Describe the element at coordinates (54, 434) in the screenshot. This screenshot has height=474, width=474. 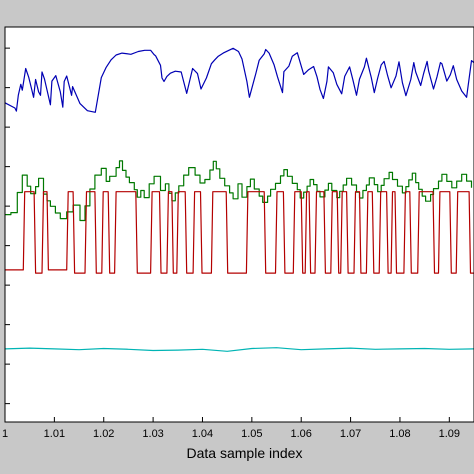
I see `x-tick-label: 1.01` at that location.